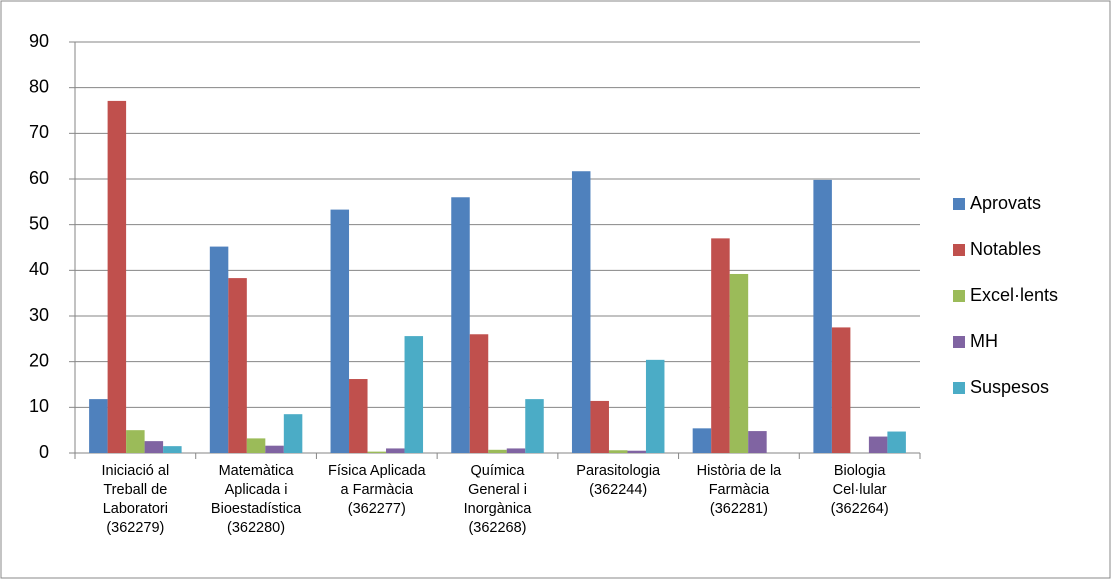 This screenshot has width=1112, height=580. I want to click on y-tick-label: 50, so click(39, 223).